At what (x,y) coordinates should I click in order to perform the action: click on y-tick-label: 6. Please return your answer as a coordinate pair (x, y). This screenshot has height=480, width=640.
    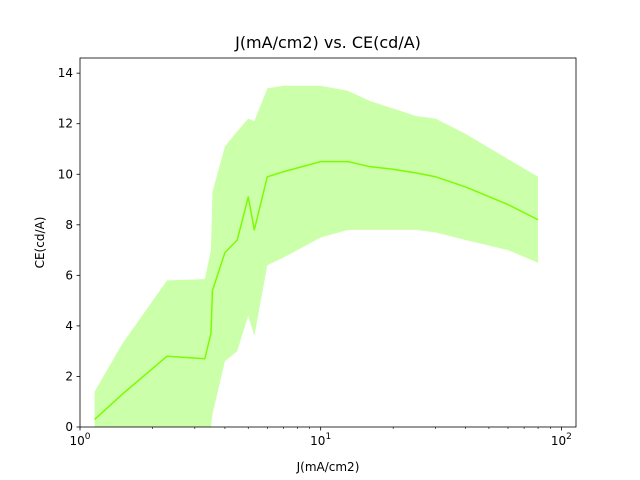
    Looking at the image, I should click on (69, 275).